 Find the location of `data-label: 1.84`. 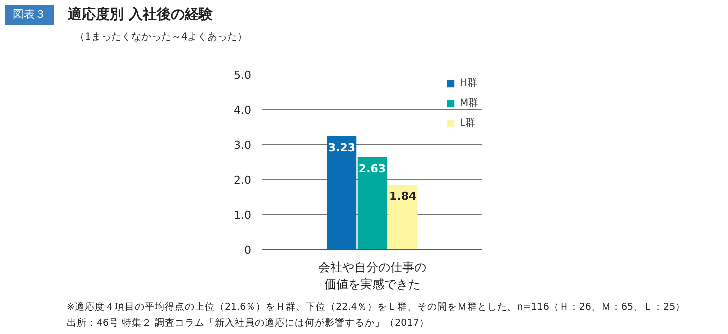

data-label: 1.84 is located at coordinates (403, 197).